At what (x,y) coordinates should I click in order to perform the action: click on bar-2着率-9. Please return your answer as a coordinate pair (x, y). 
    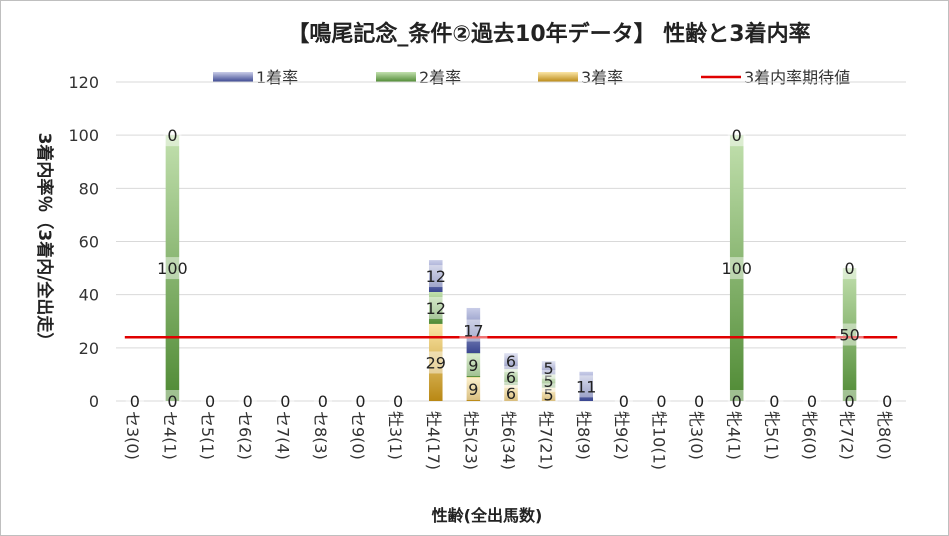
    Looking at the image, I should click on (473, 365).